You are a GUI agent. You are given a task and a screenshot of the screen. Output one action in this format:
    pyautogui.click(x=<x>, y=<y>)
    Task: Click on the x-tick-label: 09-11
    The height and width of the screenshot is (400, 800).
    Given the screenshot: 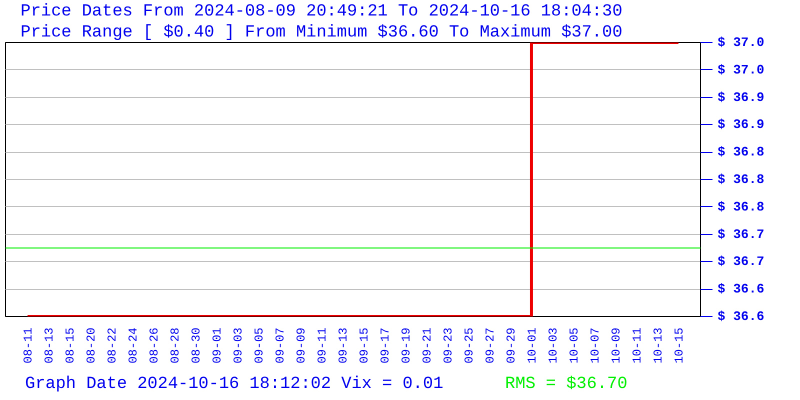 What is the action you would take?
    pyautogui.click(x=323, y=345)
    